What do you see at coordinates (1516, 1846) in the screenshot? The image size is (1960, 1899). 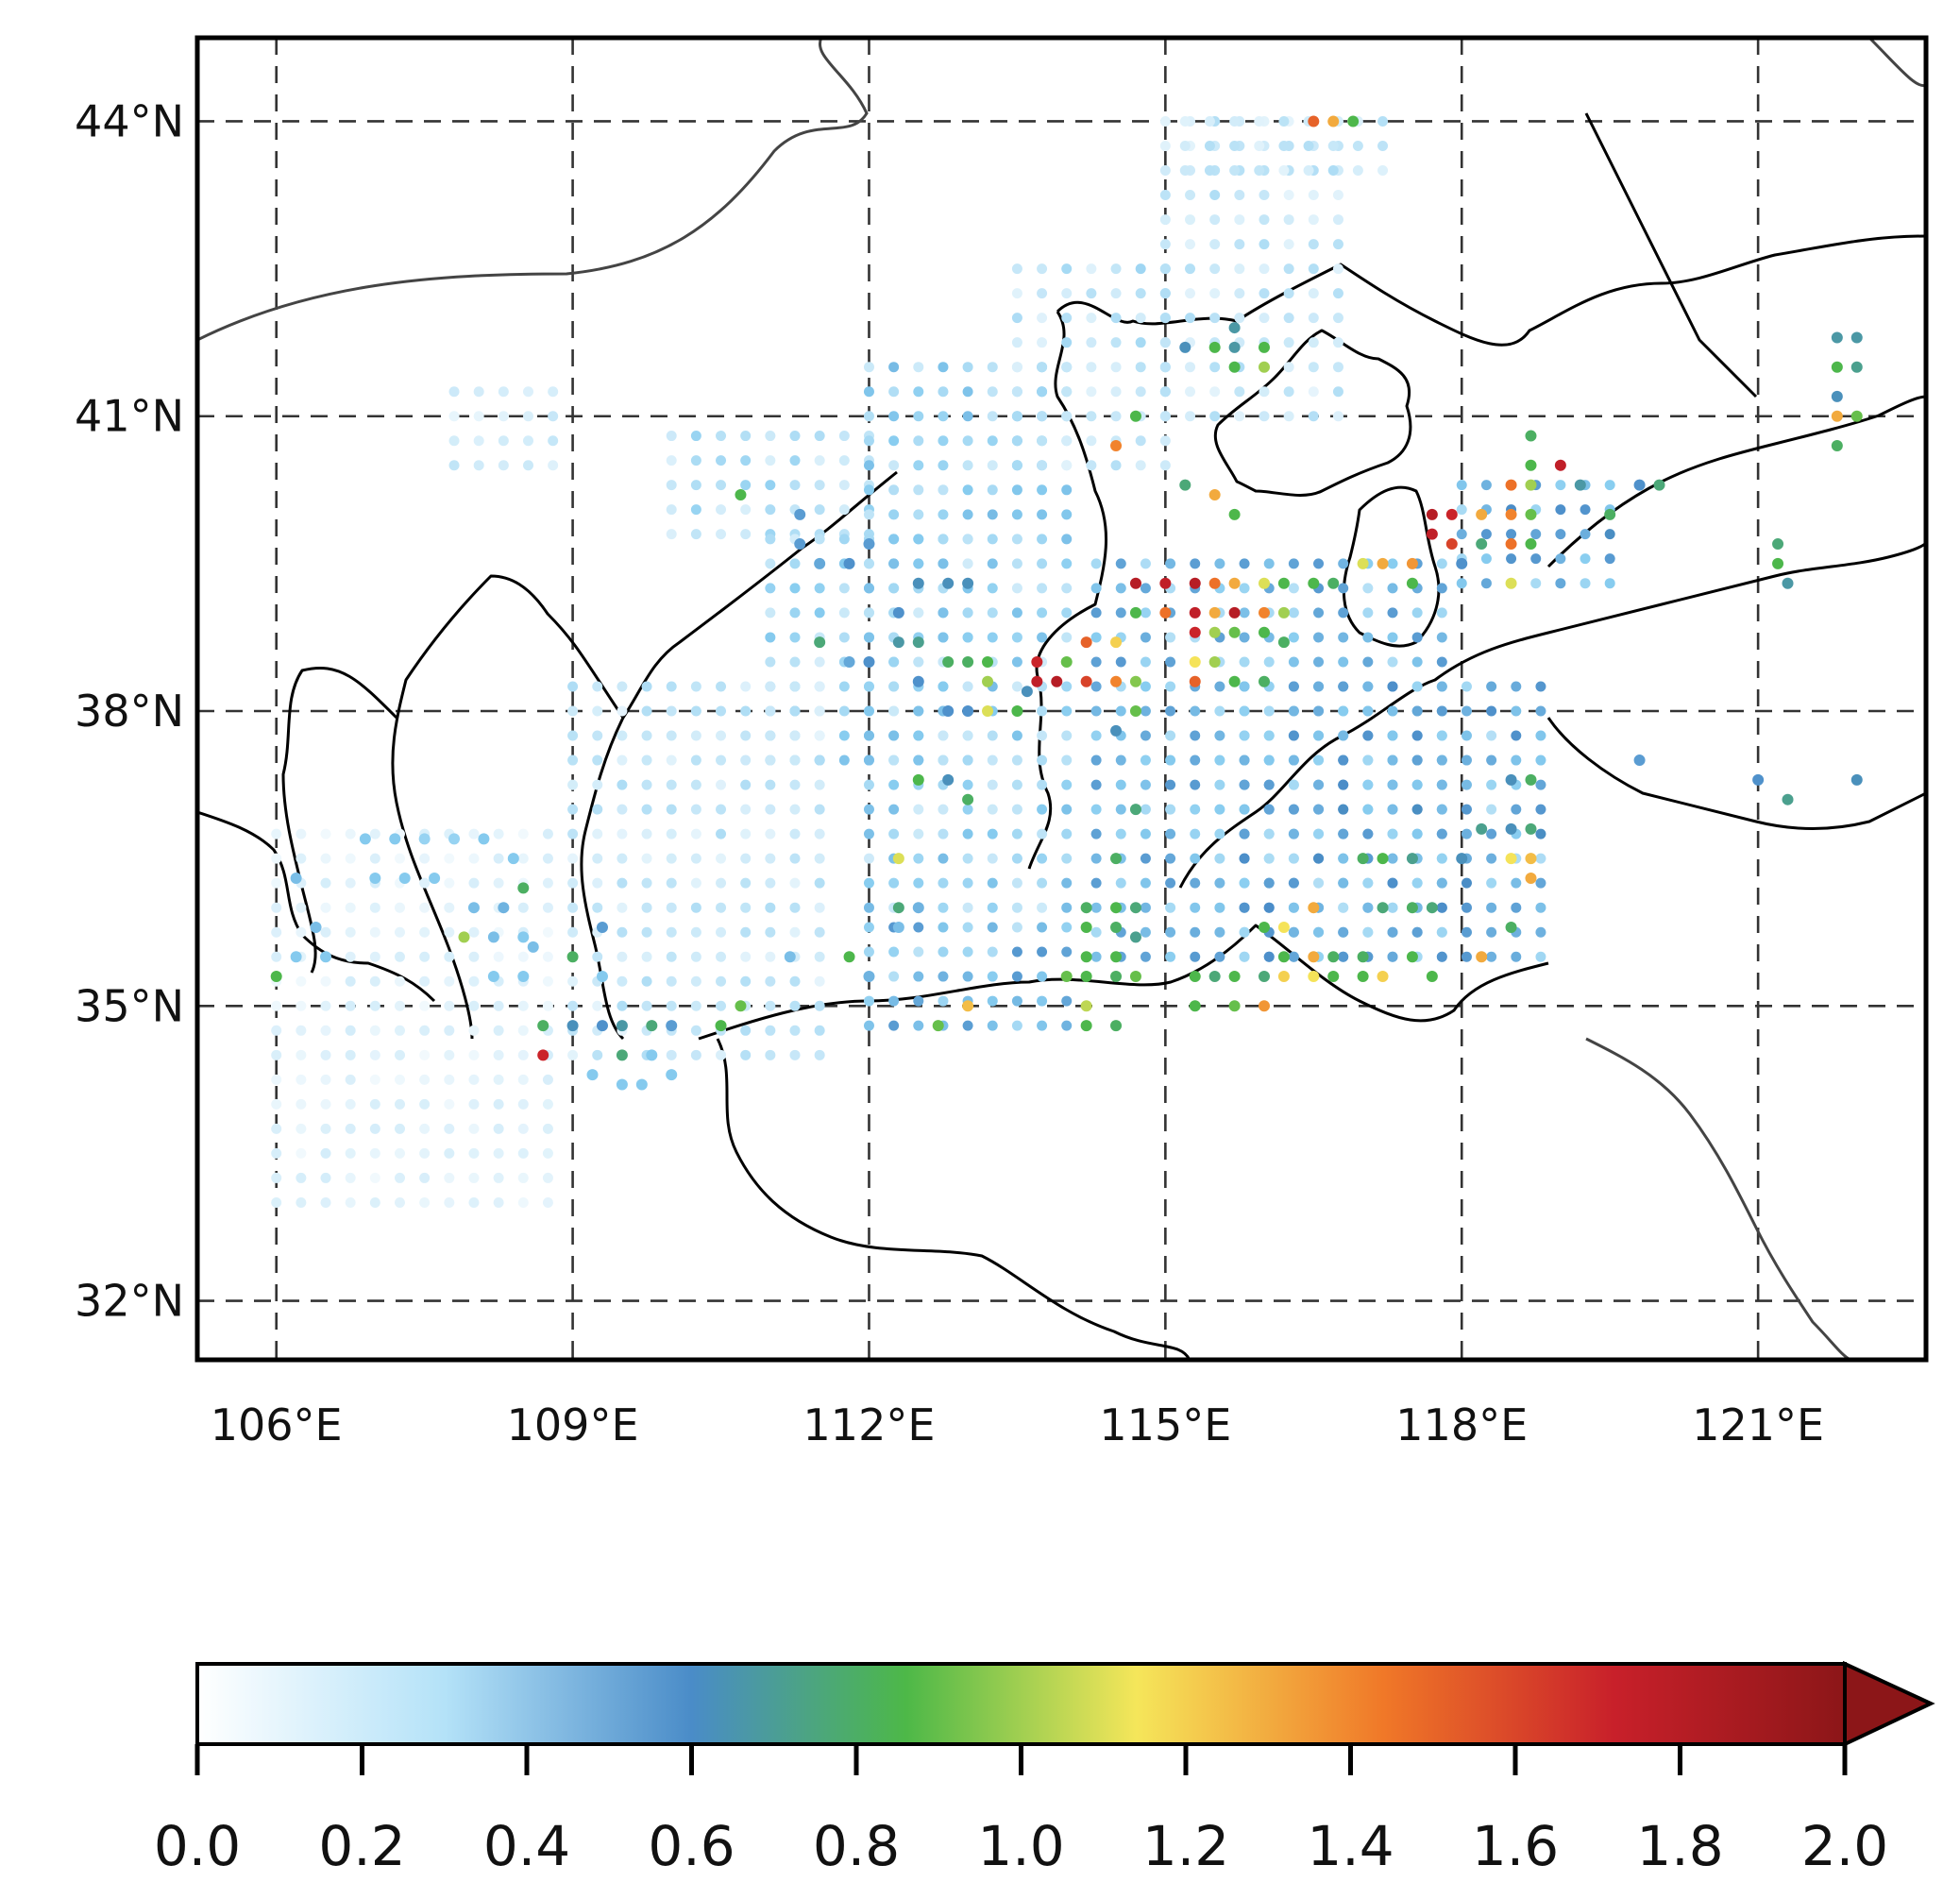 I see `colorbar-tick-label: 1.6` at bounding box center [1516, 1846].